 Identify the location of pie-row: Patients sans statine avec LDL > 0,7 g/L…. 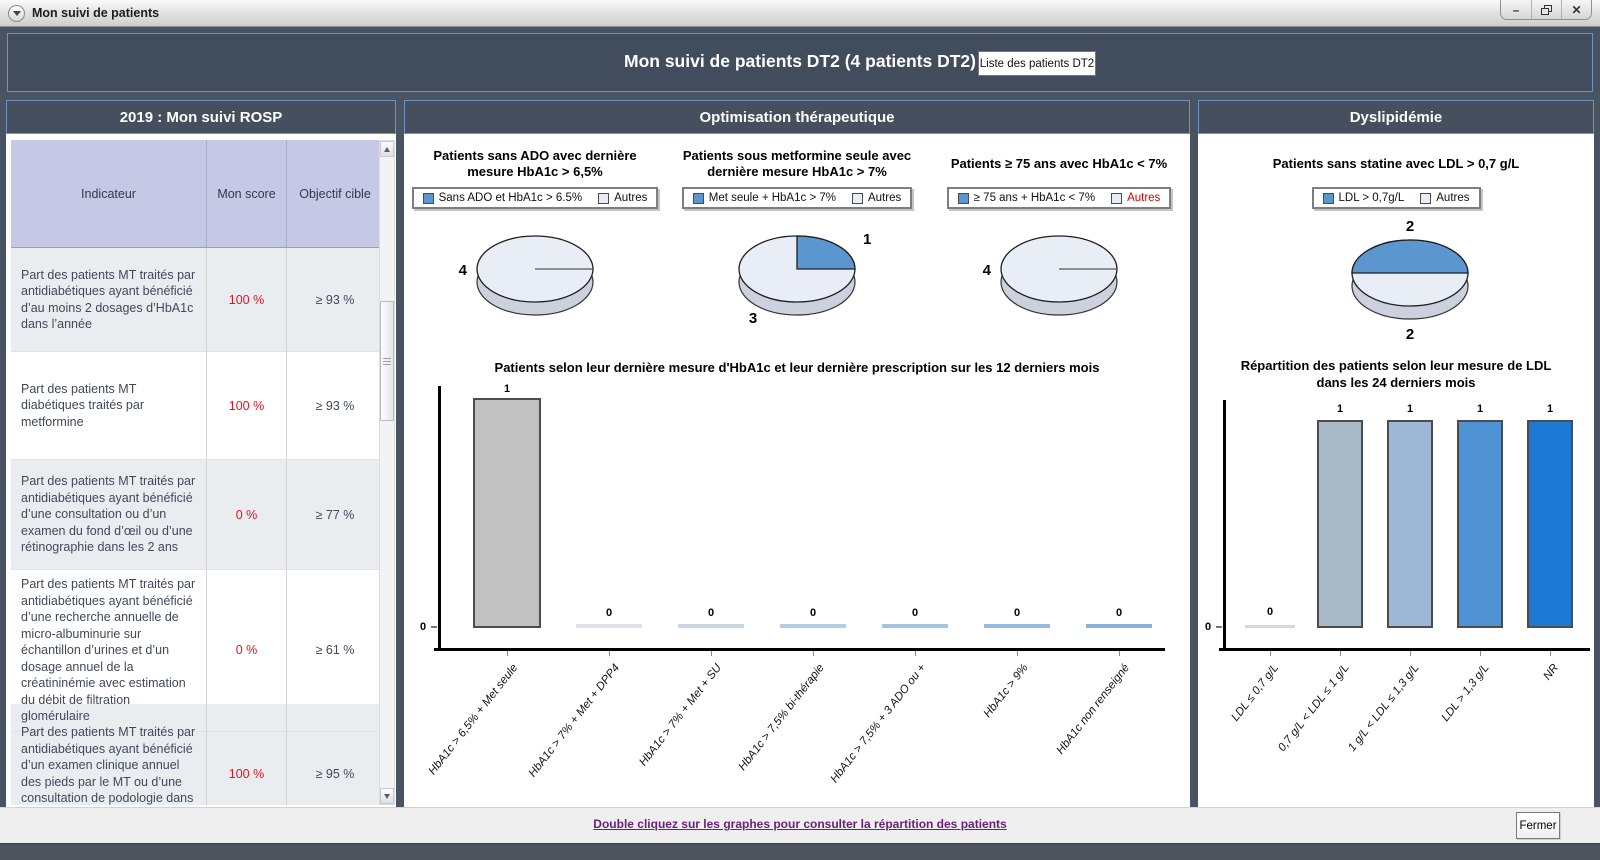
(1396, 255).